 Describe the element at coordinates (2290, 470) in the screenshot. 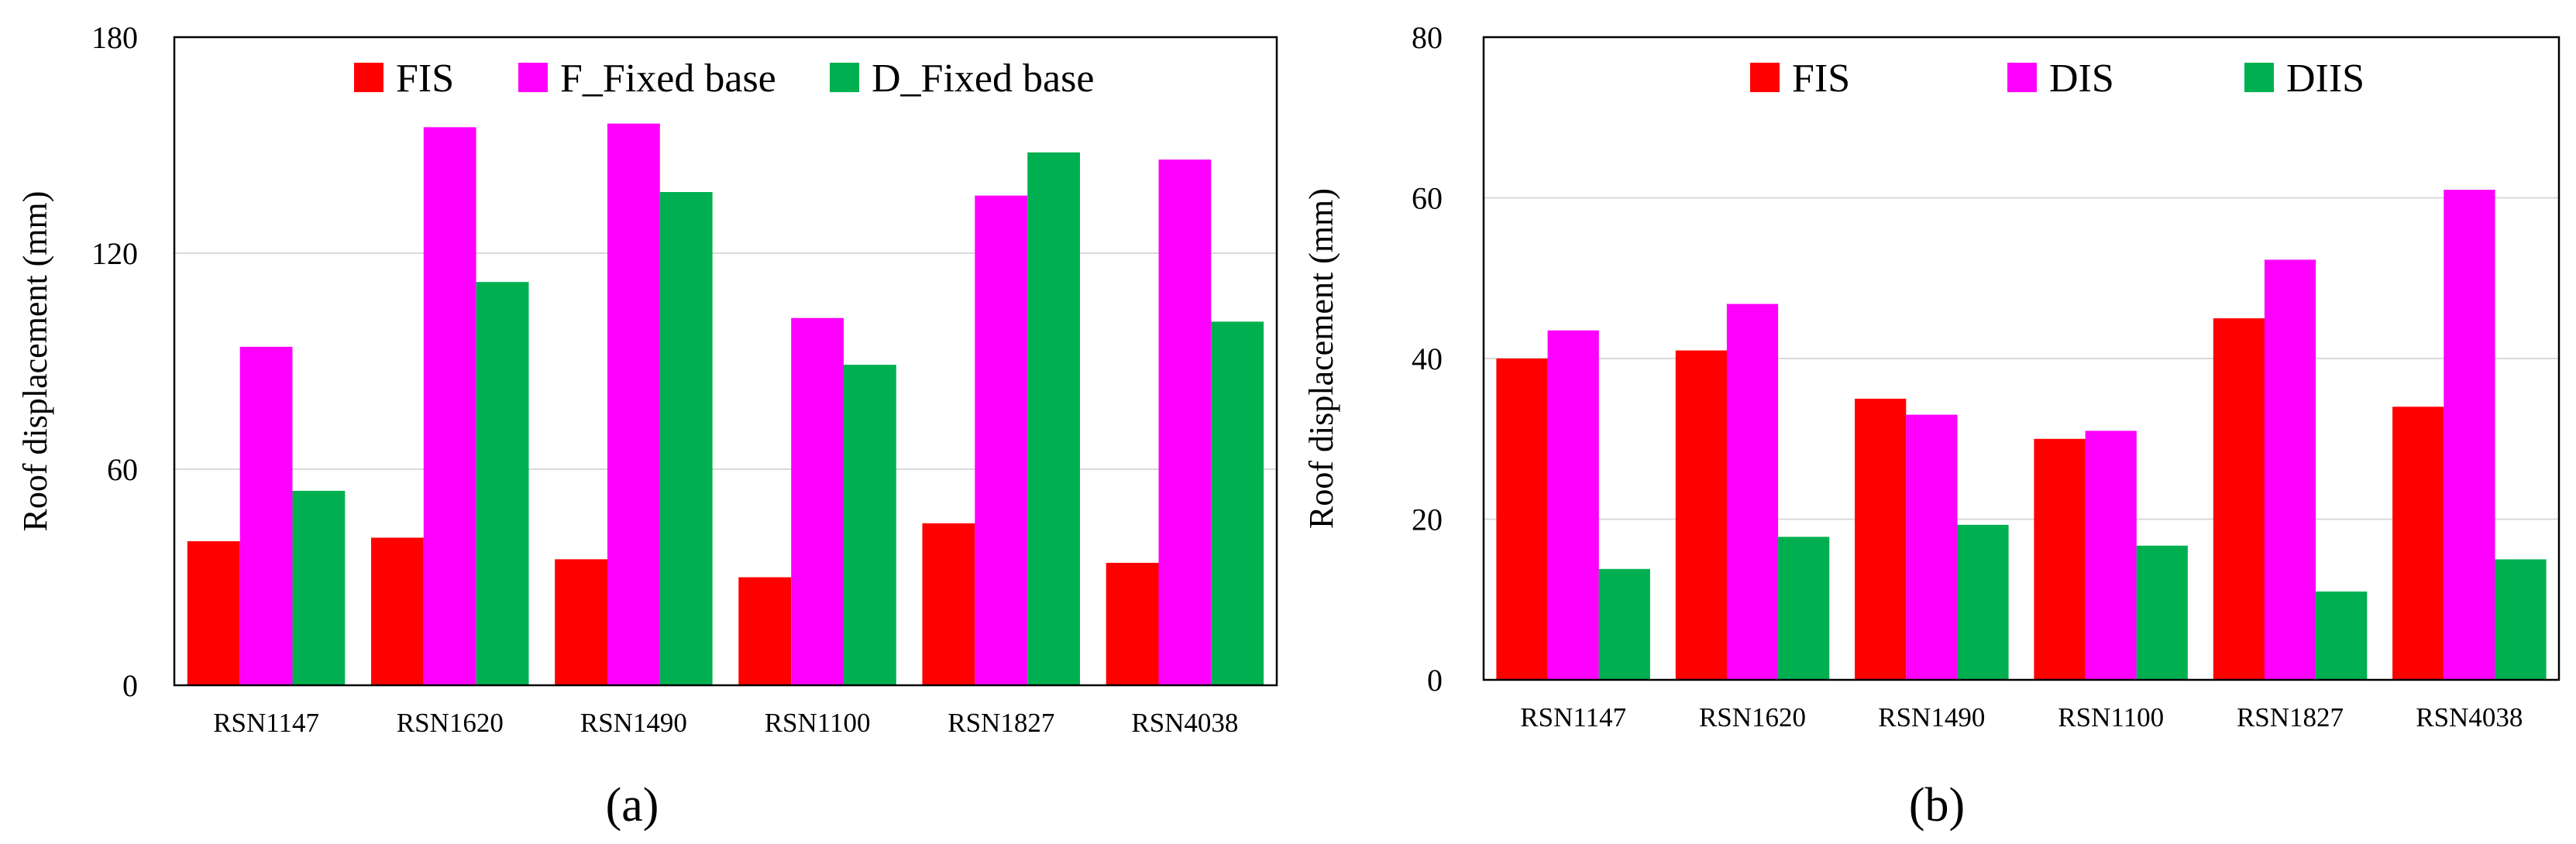

I see `bar-dis-rsn1827` at that location.